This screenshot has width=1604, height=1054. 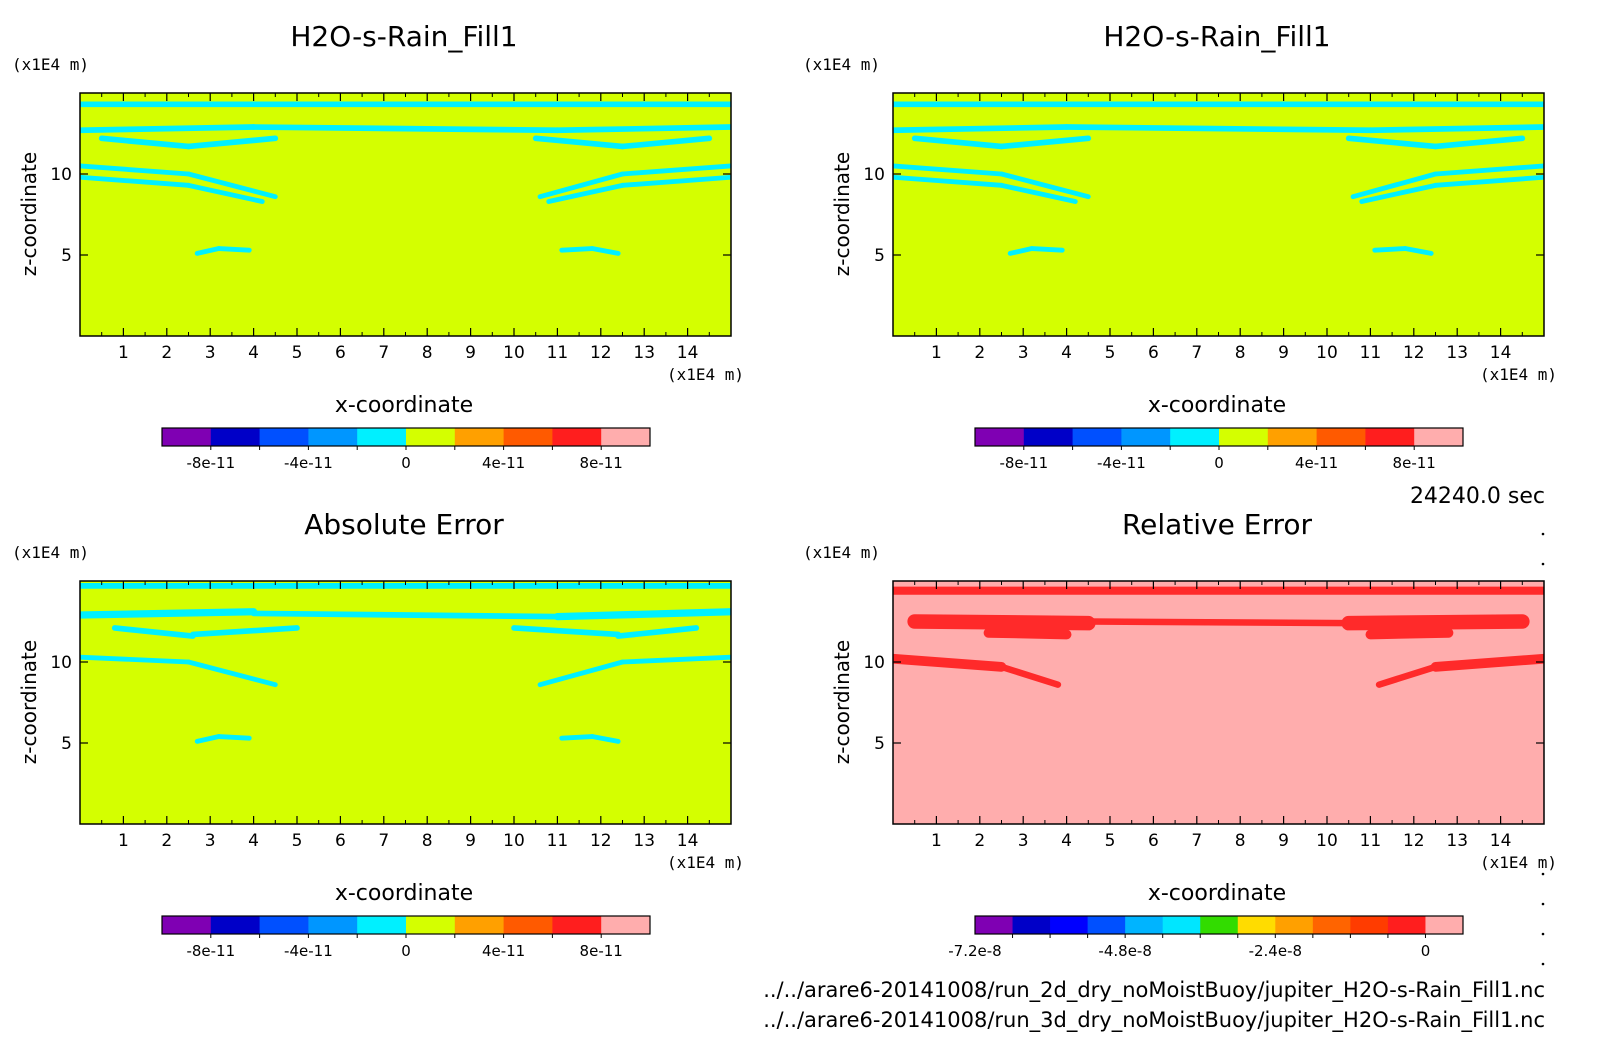 What do you see at coordinates (1477, 496) in the screenshot?
I see `time-label: 24240.0 sec` at bounding box center [1477, 496].